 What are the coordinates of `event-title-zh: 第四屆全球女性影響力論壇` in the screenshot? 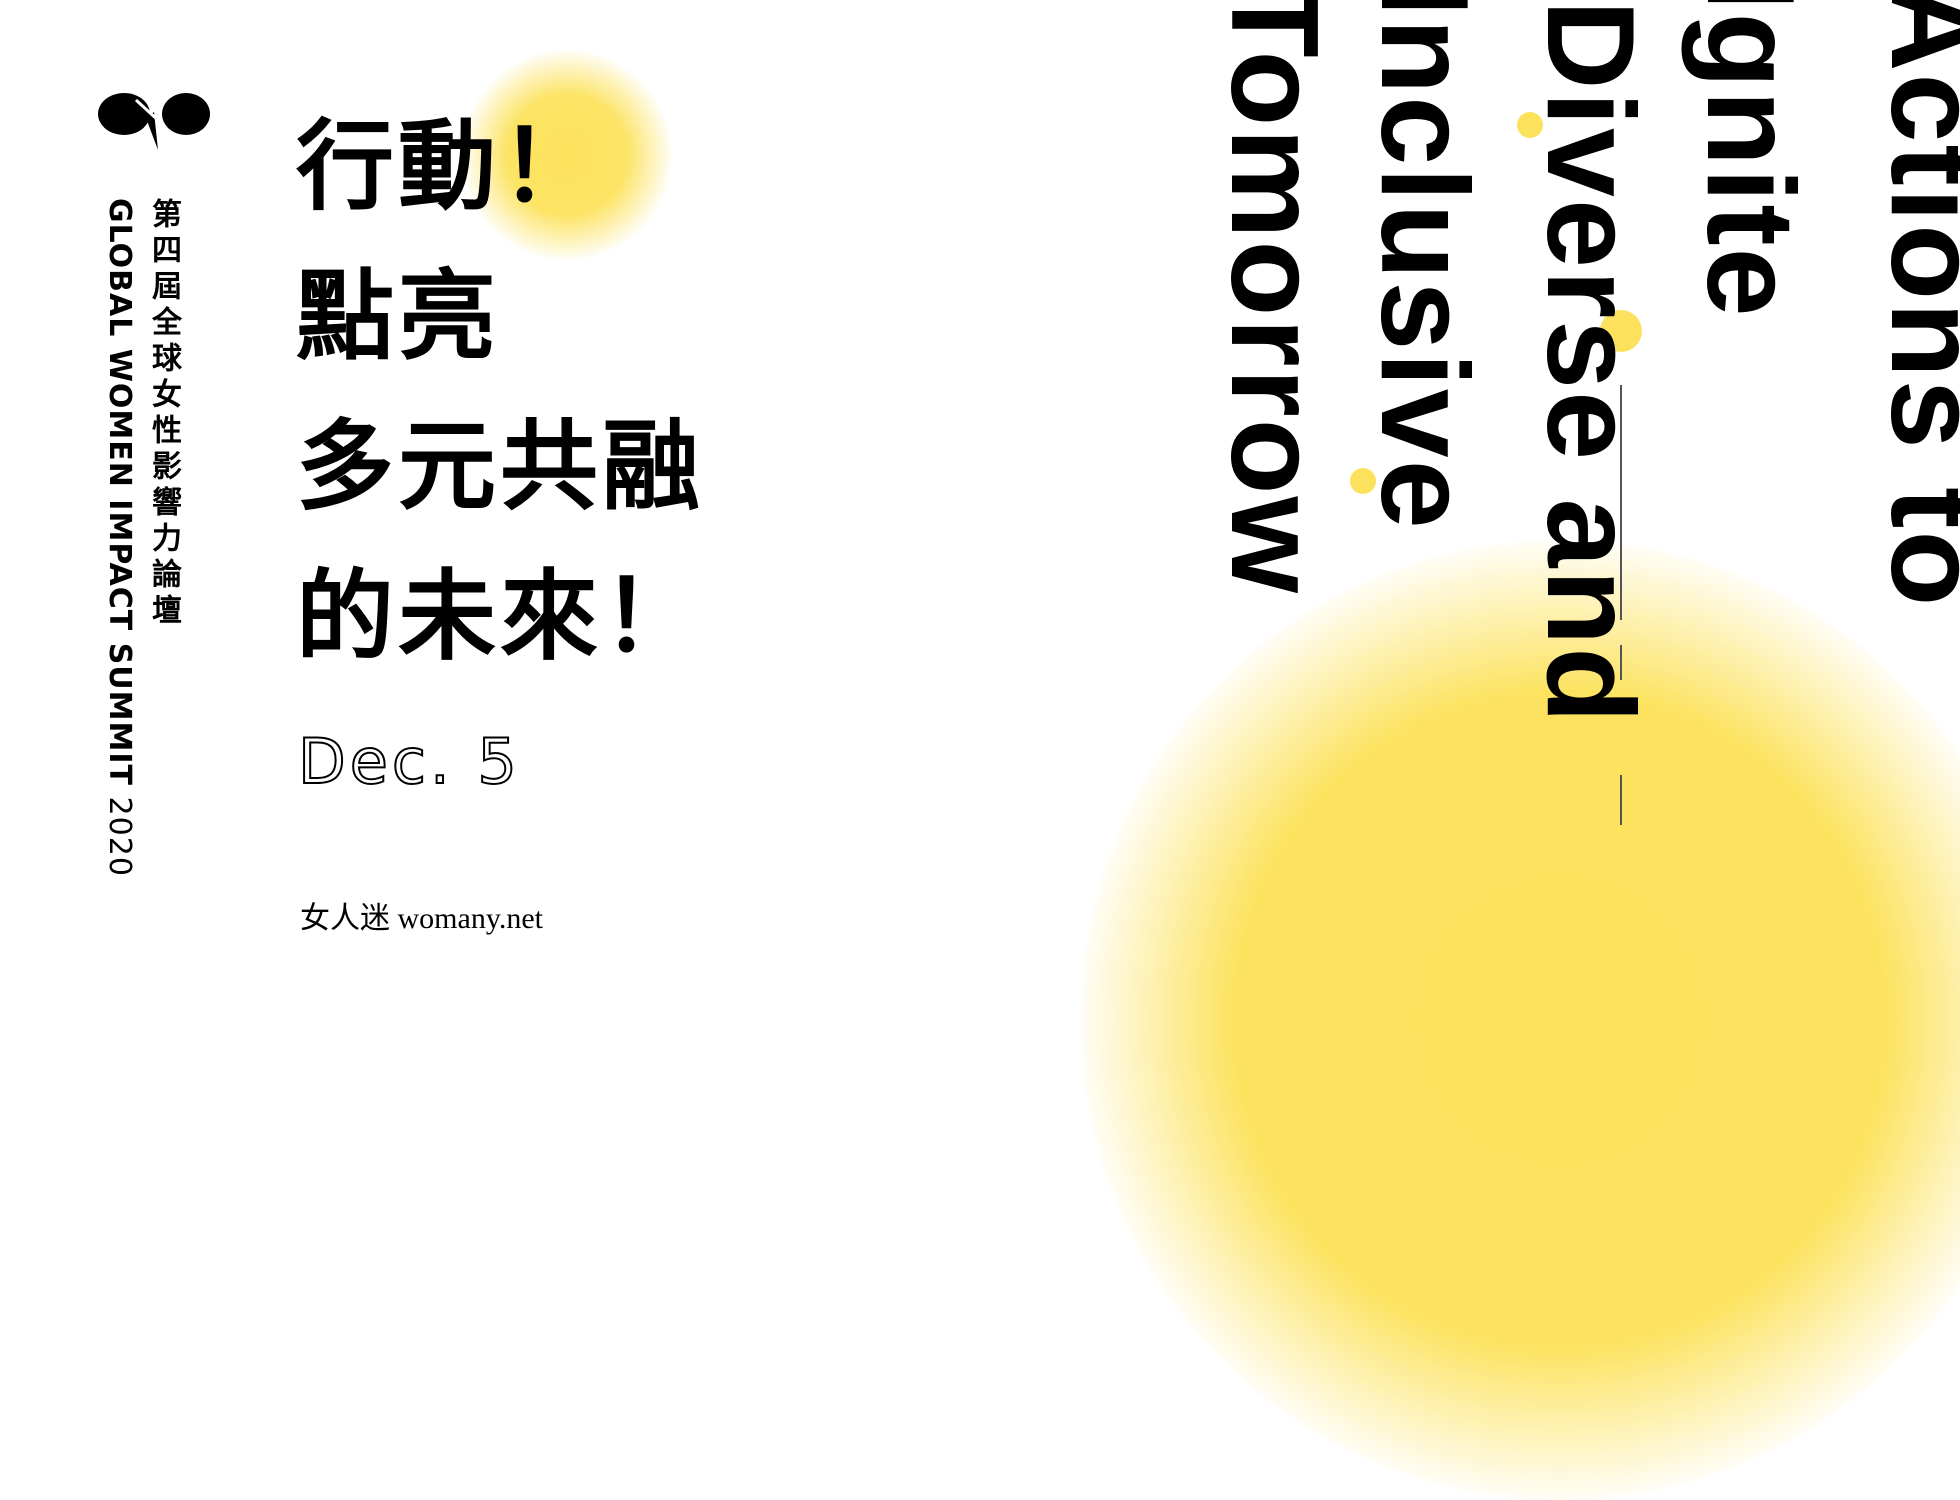 It's located at (163, 414).